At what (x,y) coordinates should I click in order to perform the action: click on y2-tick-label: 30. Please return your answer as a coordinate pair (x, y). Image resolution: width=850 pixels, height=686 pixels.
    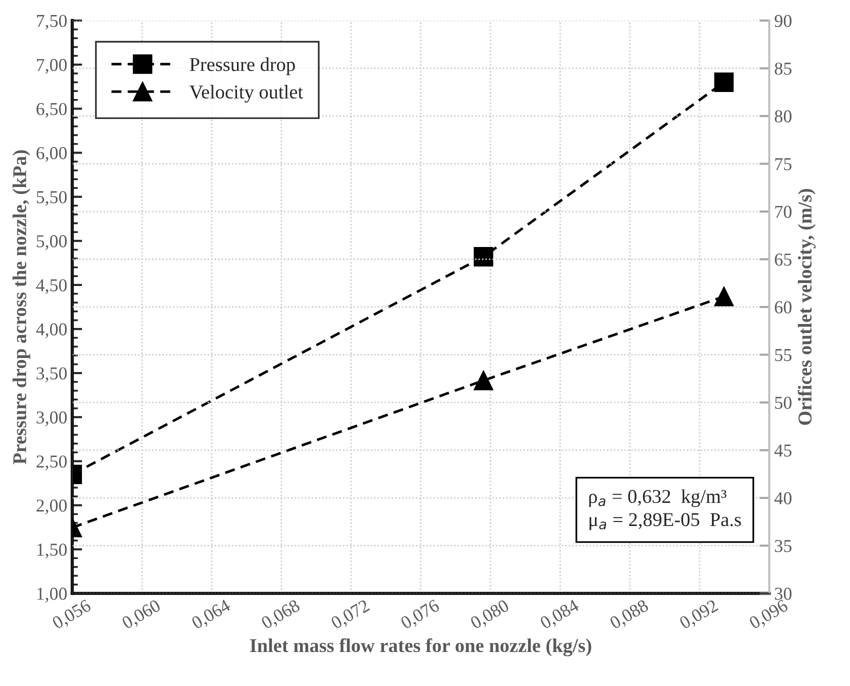
    Looking at the image, I should click on (783, 594).